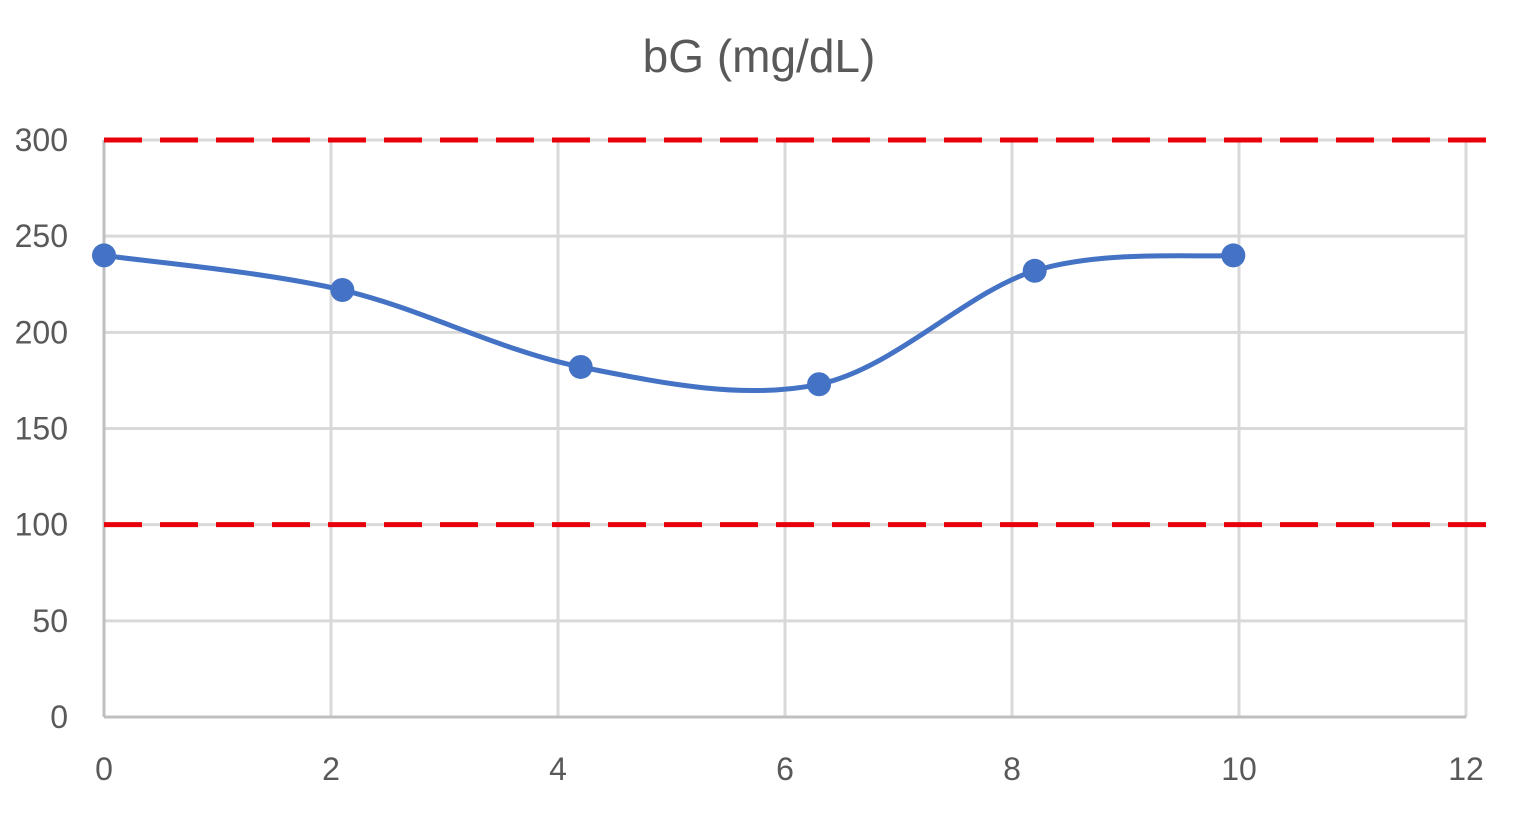  I want to click on y-tick-label: 300, so click(41, 140).